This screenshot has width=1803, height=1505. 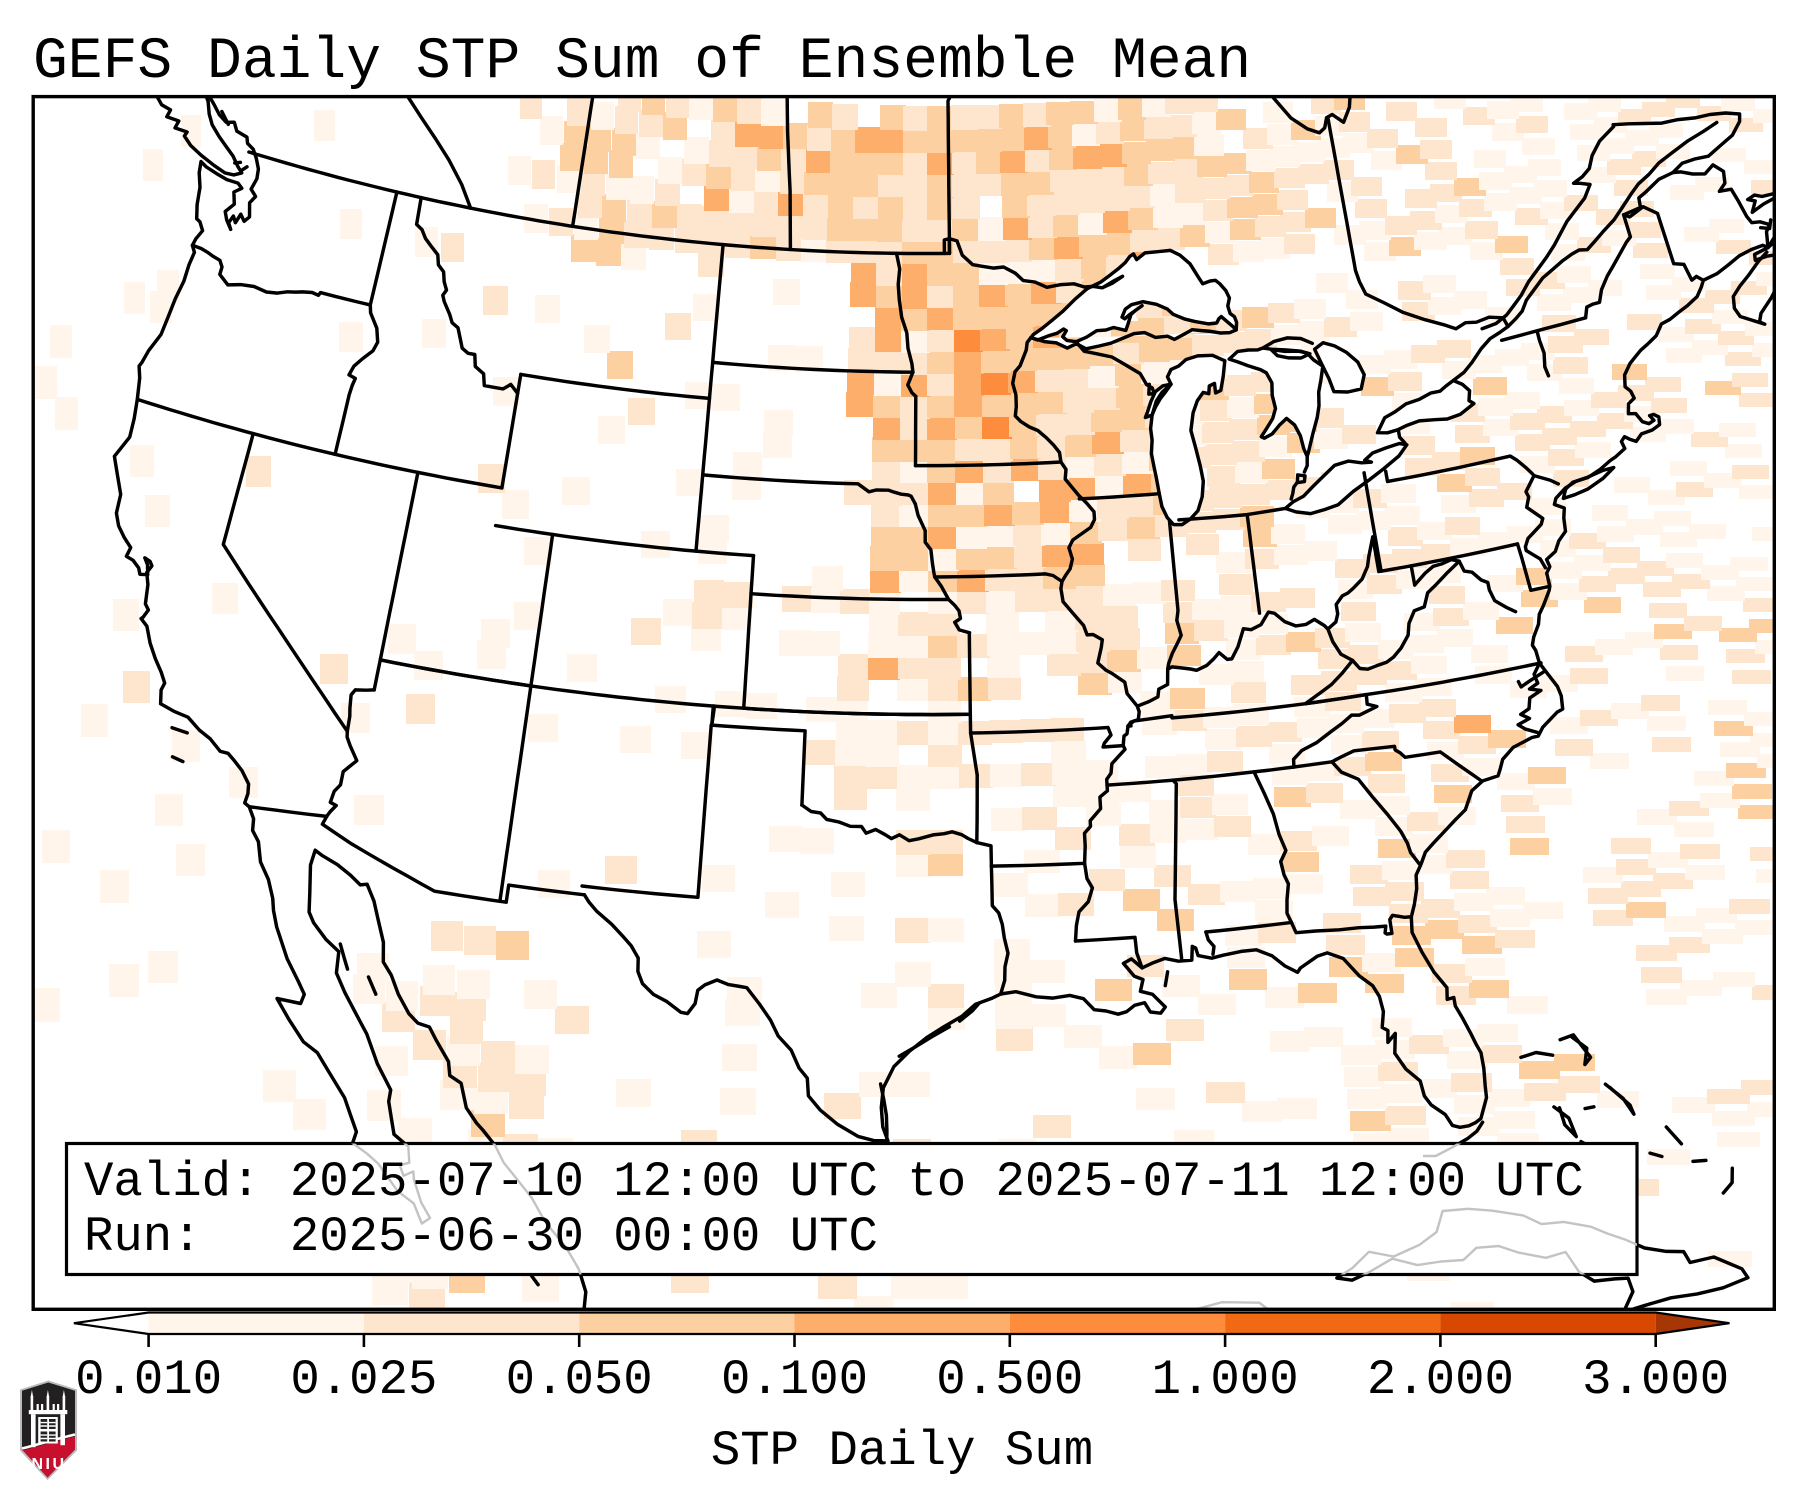 I want to click on svg-text: 0.010, so click(x=148, y=1380).